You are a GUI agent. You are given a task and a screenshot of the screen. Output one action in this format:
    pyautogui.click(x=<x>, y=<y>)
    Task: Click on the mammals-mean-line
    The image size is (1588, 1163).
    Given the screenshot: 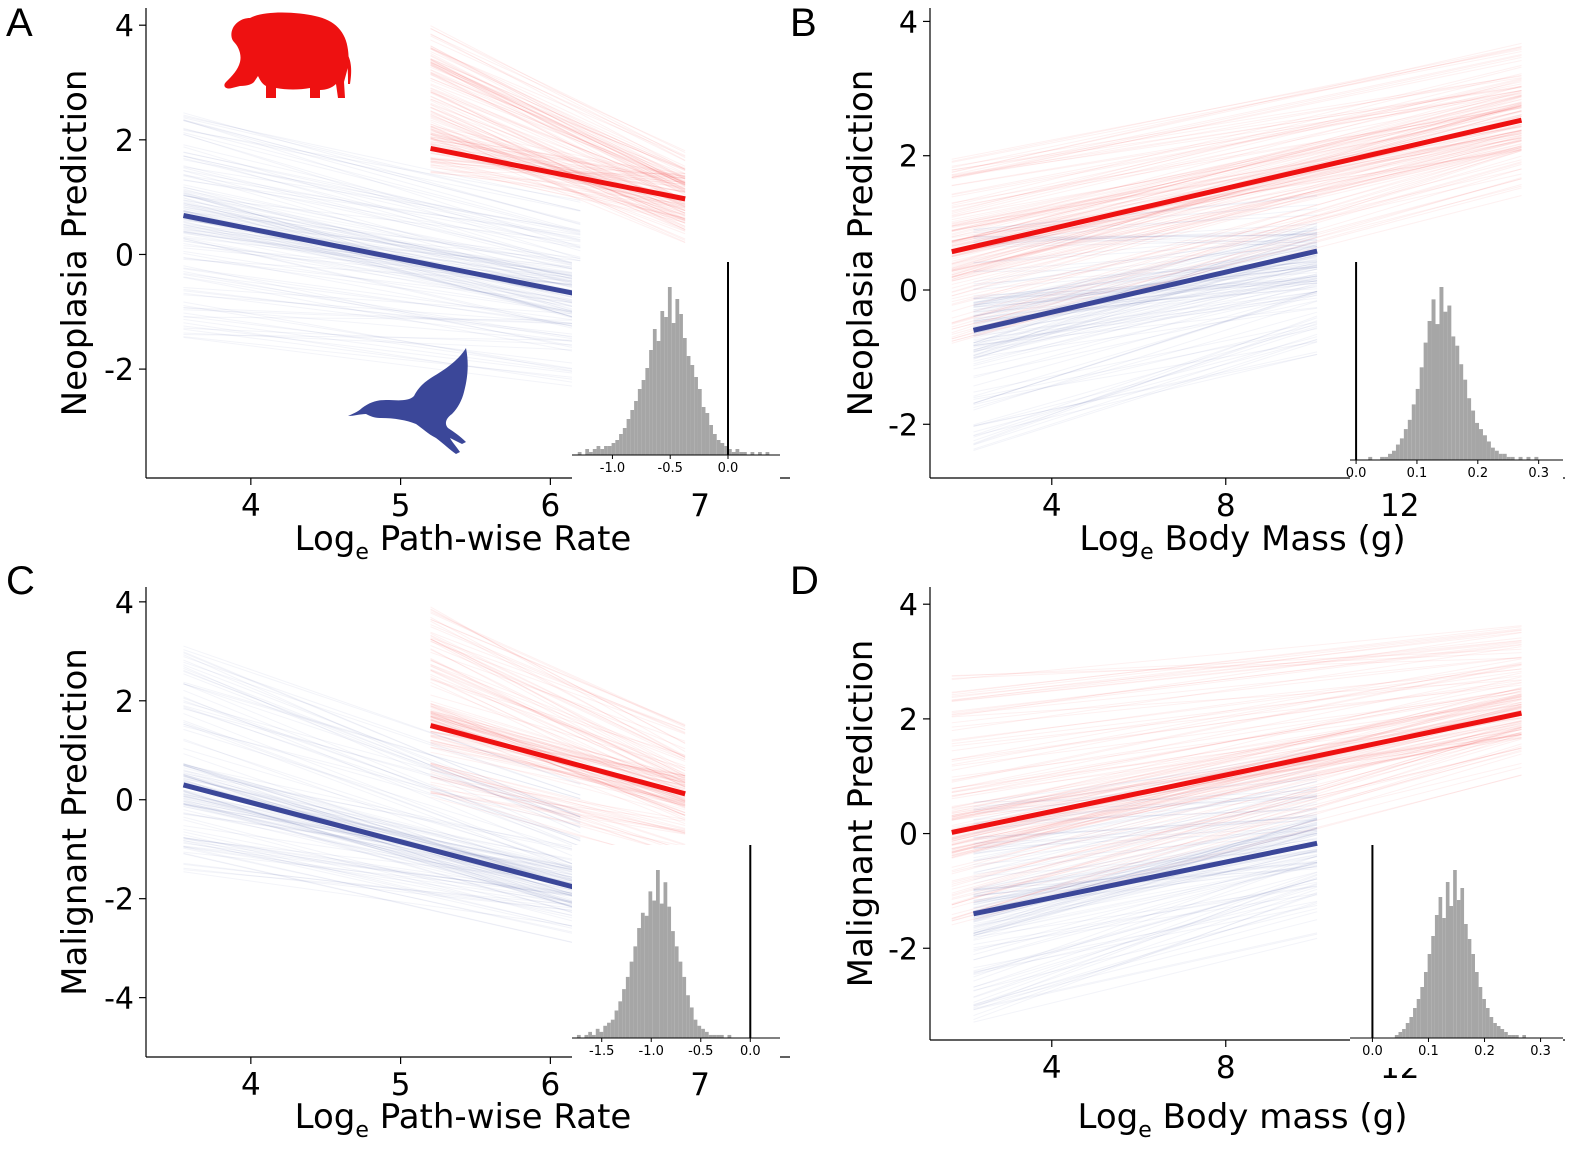 What is the action you would take?
    pyautogui.click(x=557, y=760)
    